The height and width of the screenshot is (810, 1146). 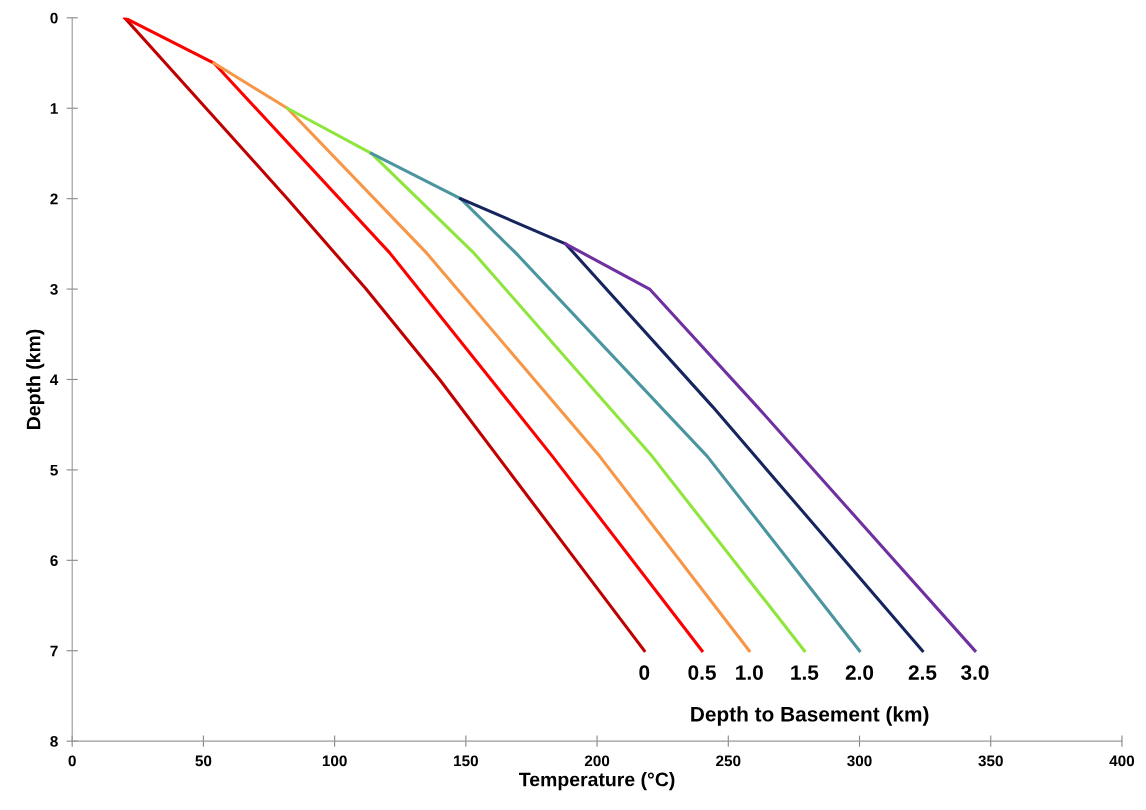 I want to click on legend-title: Depth to Basement (km), so click(x=810, y=716).